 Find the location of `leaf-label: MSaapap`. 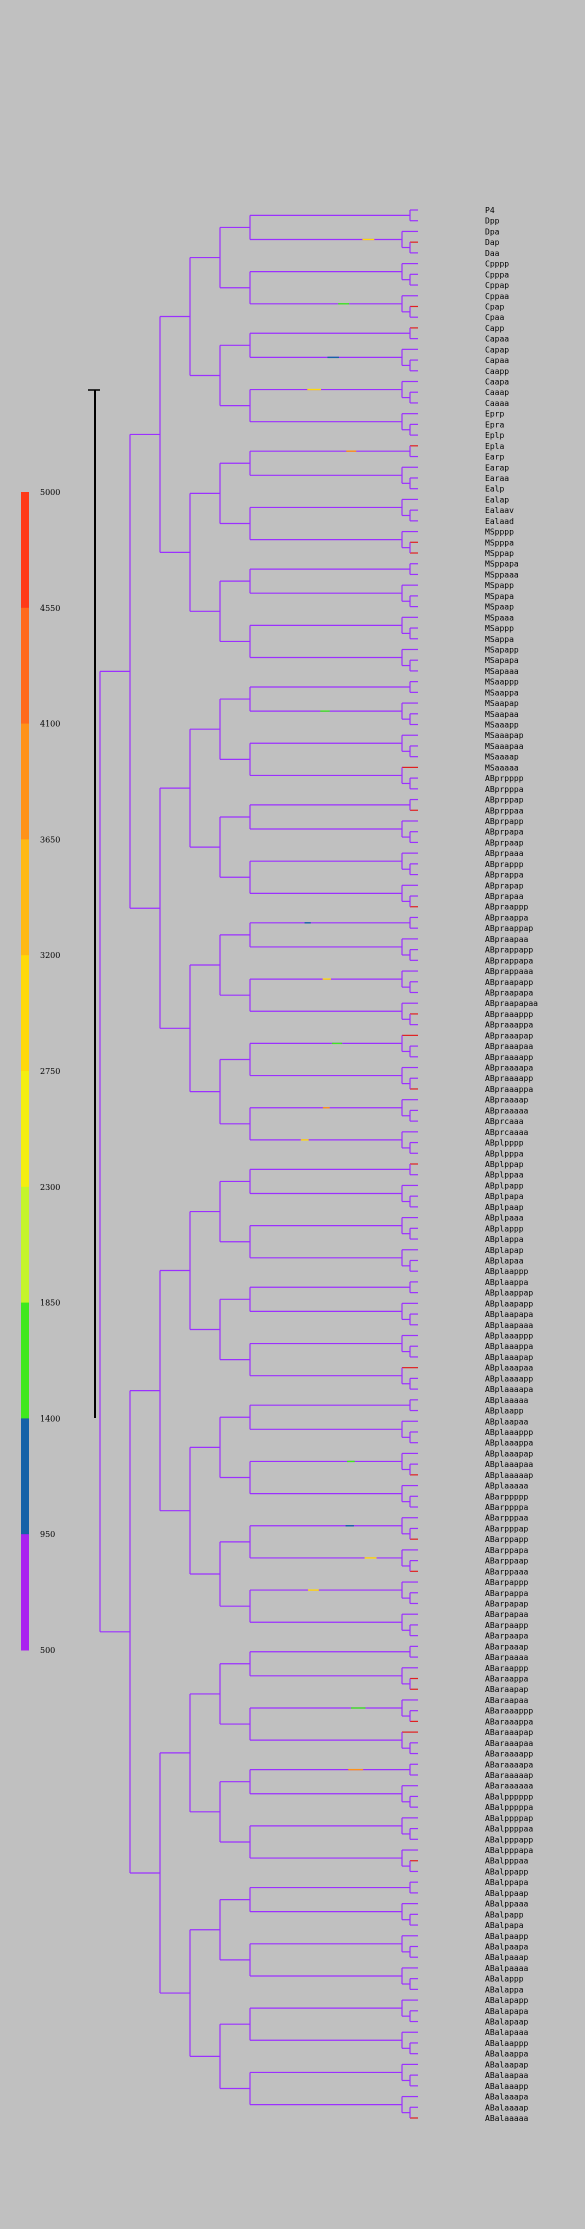

leaf-label: MSaapap is located at coordinates (502, 703).